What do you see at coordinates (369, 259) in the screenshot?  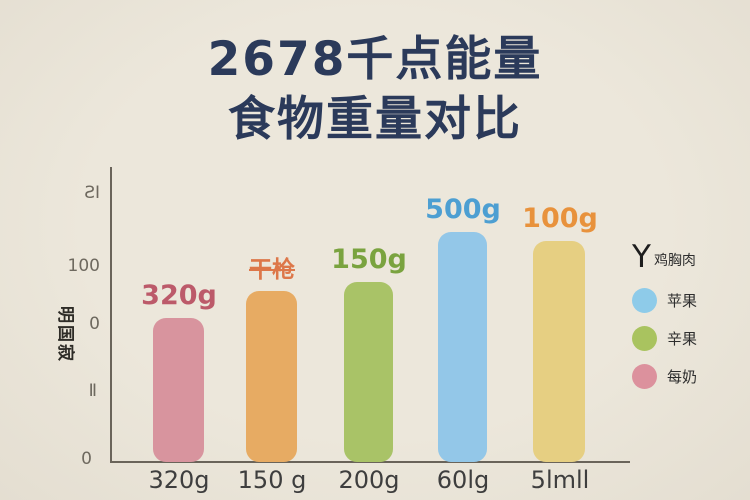 I see `bar-value-label-2: 150g` at bounding box center [369, 259].